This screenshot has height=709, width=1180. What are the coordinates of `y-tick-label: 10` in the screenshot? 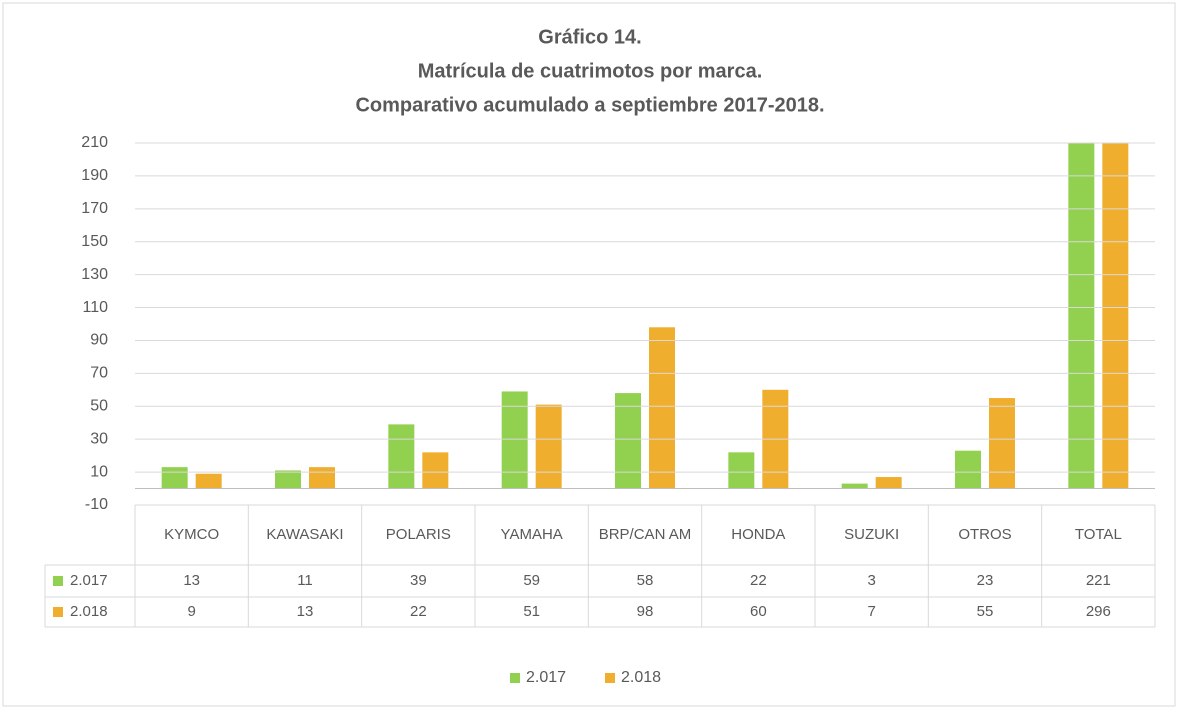 It's located at (99, 471).